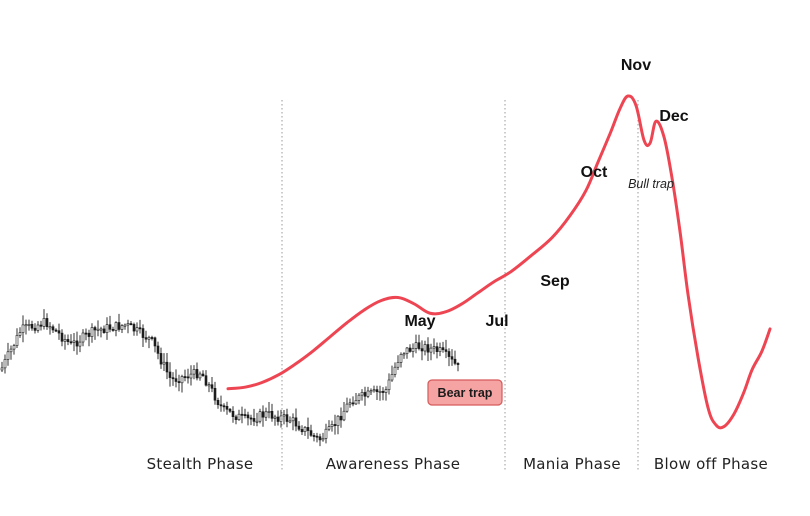 The width and height of the screenshot is (810, 516). I want to click on bear-trap-label: Bear trap, so click(465, 393).